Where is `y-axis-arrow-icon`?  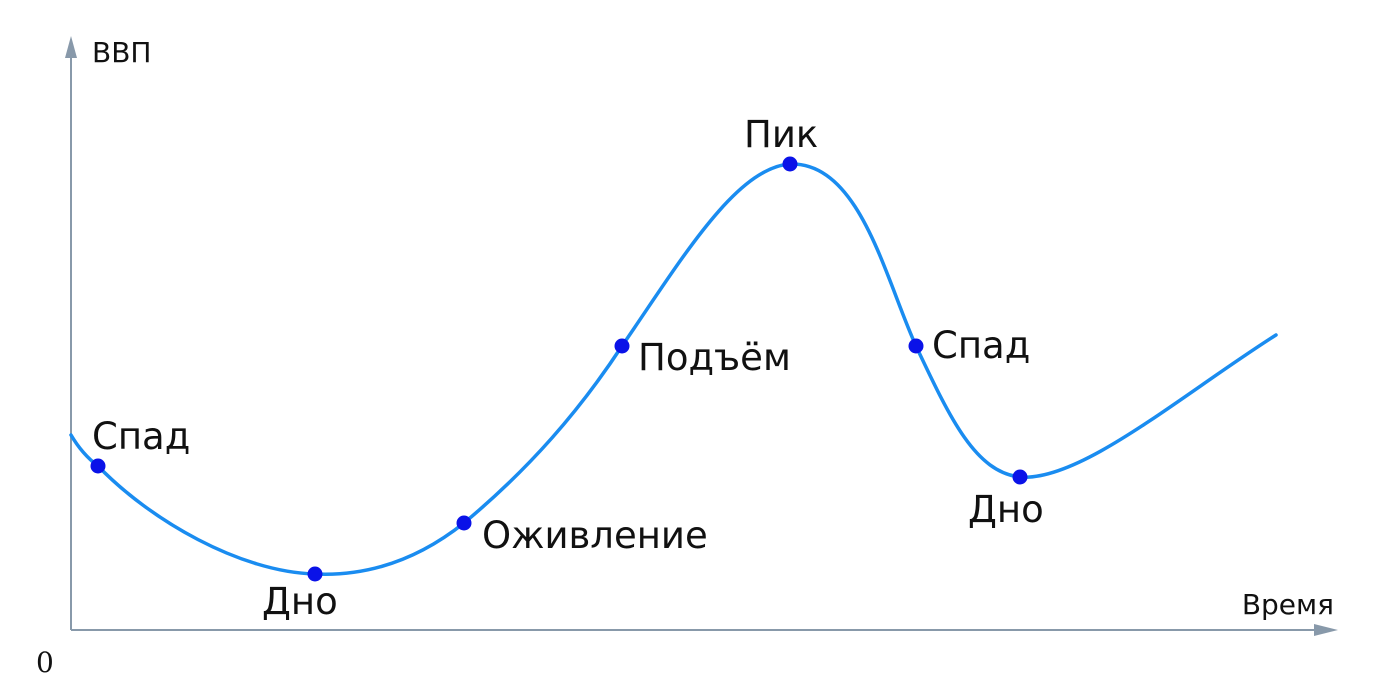
y-axis-arrow-icon is located at coordinates (71, 47).